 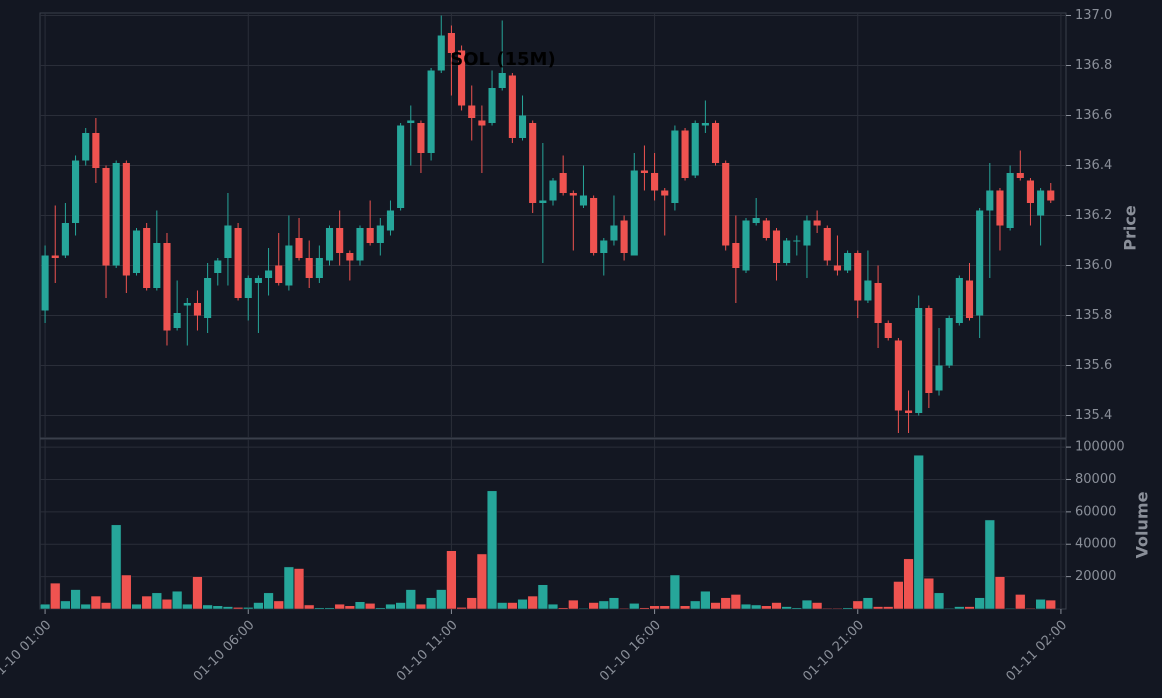 I want to click on volume-tick-label: 80000, so click(x=1095, y=479).